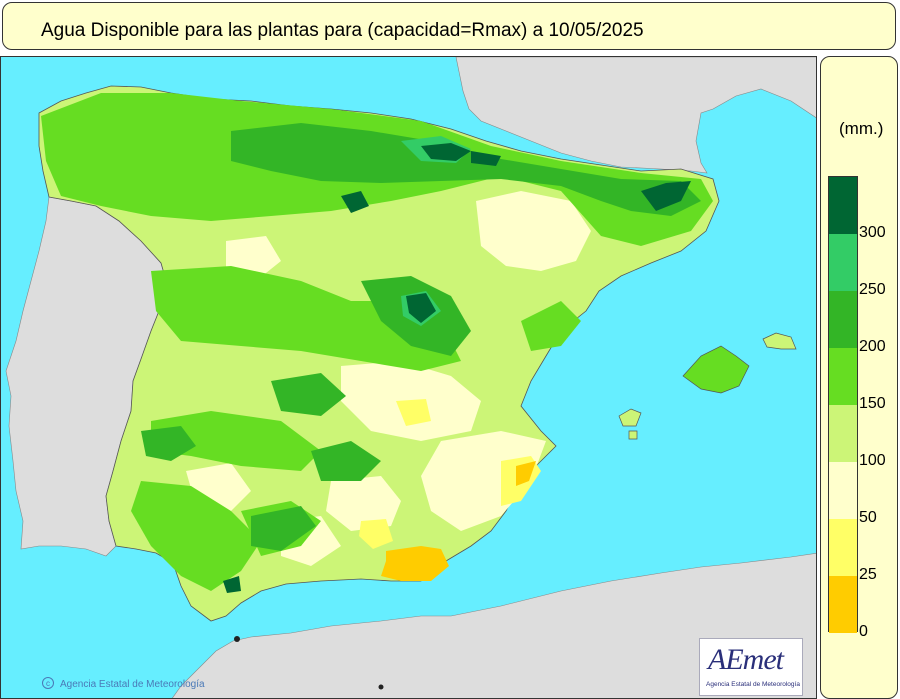 Image resolution: width=900 pixels, height=699 pixels. I want to click on melilla, so click(381, 687).